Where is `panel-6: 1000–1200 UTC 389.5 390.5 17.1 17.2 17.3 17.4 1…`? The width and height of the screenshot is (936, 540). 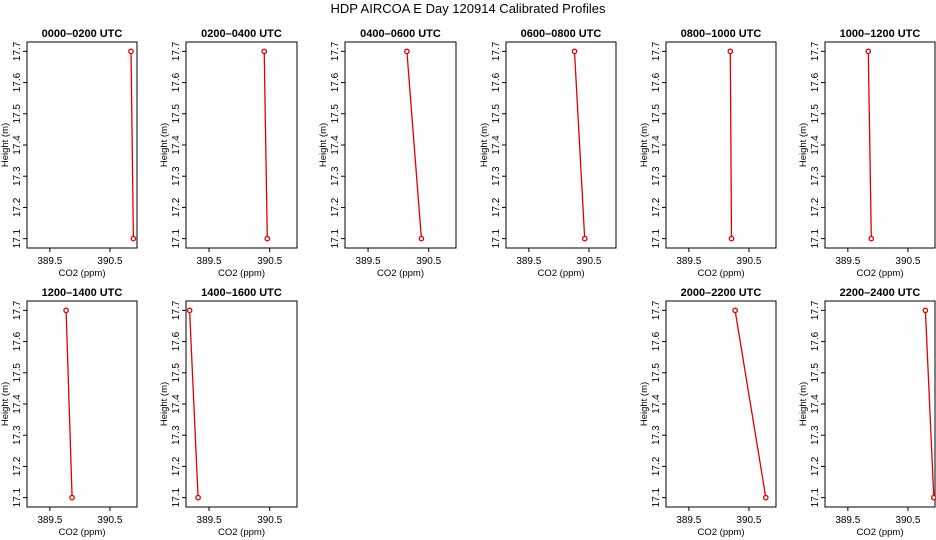 panel-6: 1000–1200 UTC 389.5 390.5 17.1 17.2 17.3 17.4 1… is located at coordinates (867, 153).